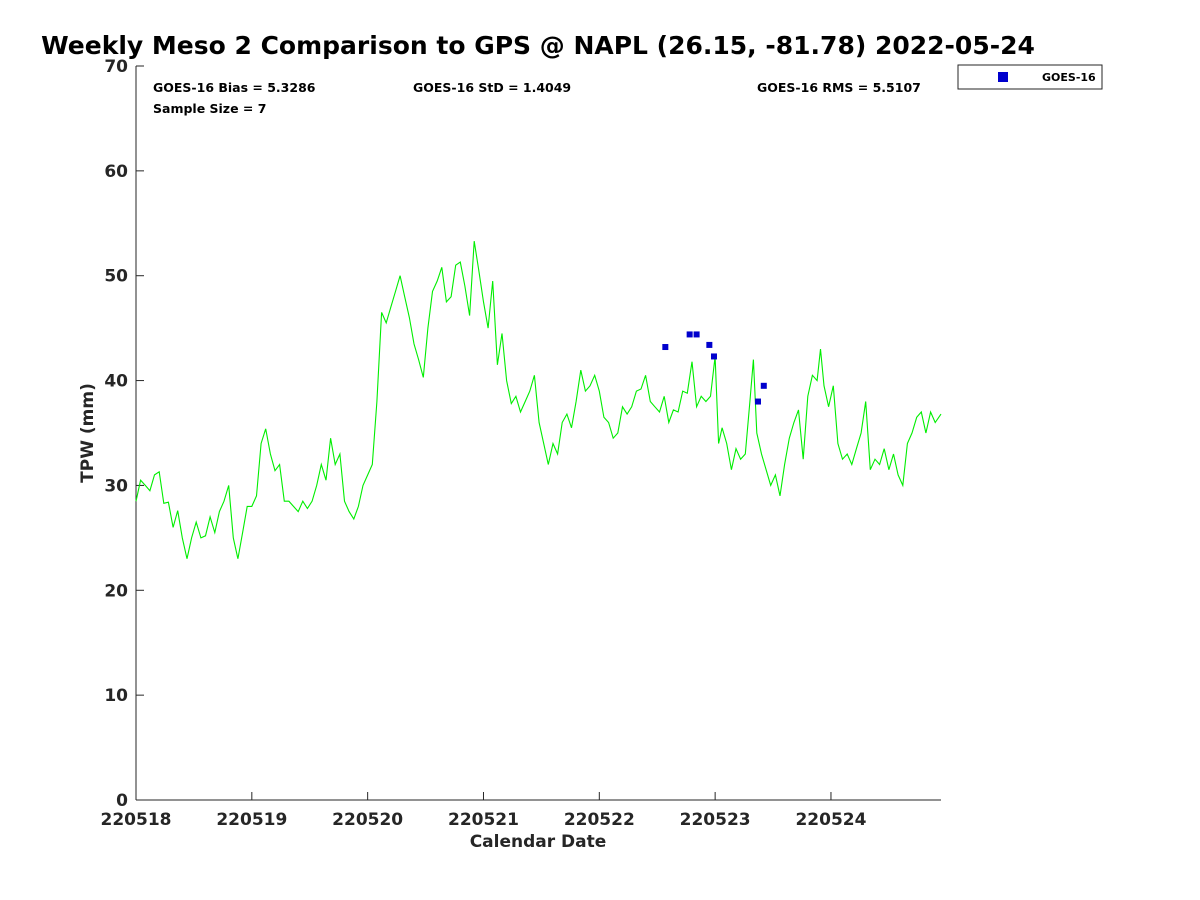 The height and width of the screenshot is (900, 1200). I want to click on y-tick-label: 10, so click(116, 696).